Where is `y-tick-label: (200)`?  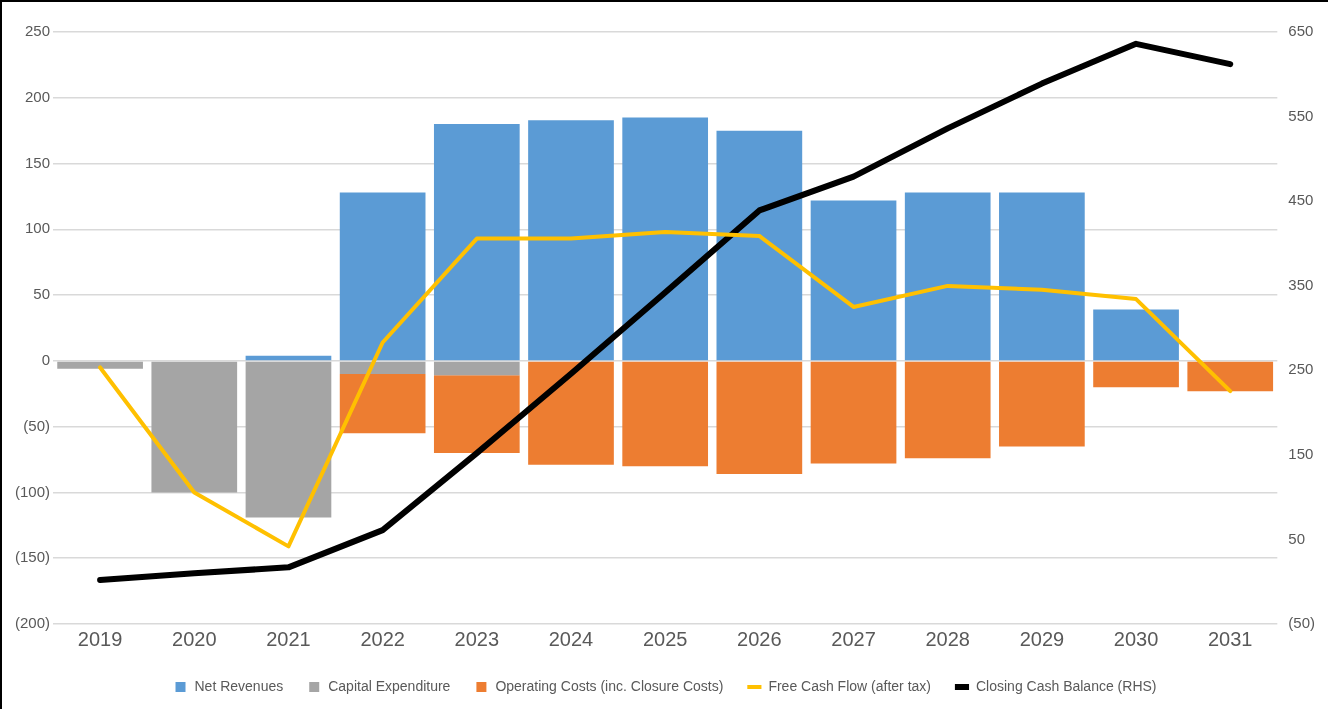
y-tick-label: (200) is located at coordinates (32, 623).